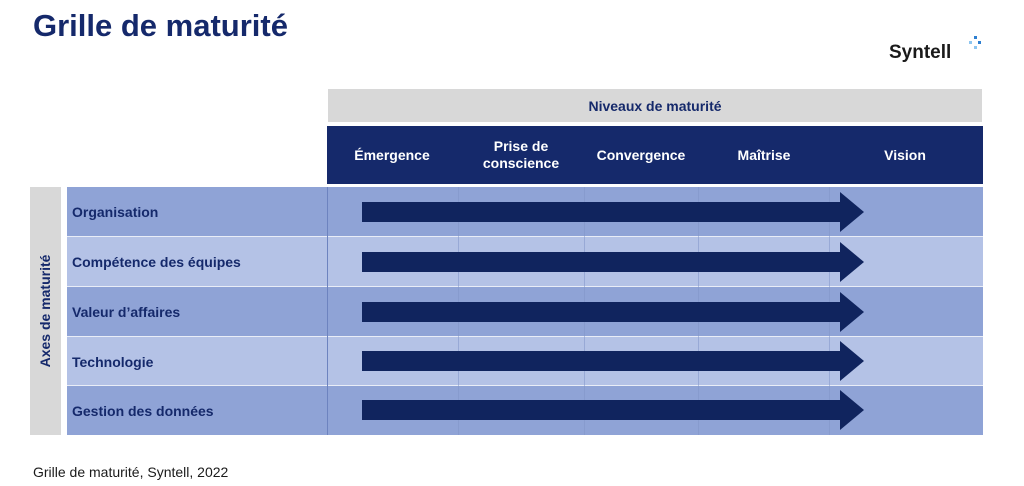 The width and height of the screenshot is (1024, 486). What do you see at coordinates (156, 262) in the screenshot?
I see `axis-label-competence: Compétence des équipes` at bounding box center [156, 262].